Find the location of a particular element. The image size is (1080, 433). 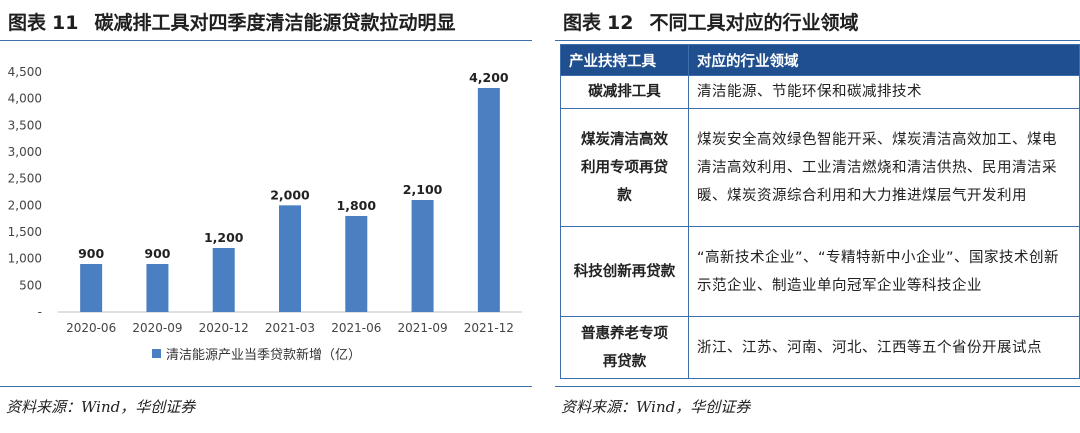

tool-cell: 碳减排工具 is located at coordinates (624, 92).